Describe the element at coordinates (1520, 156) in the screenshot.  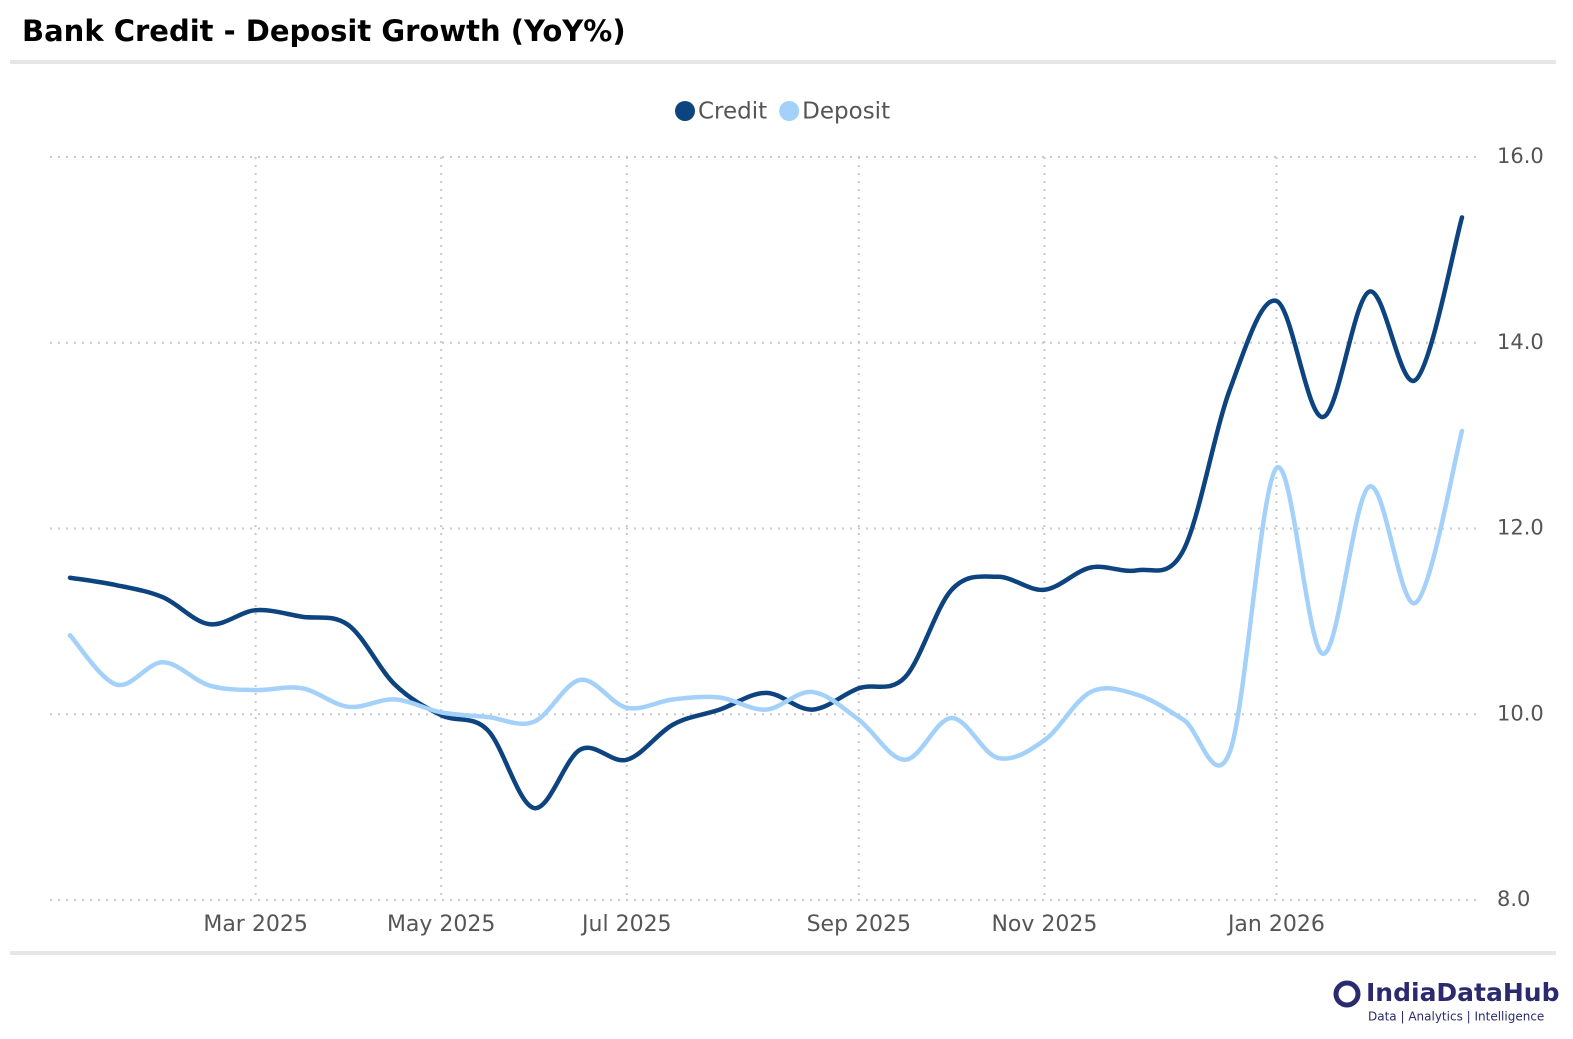
I see `y-tick-label: 16.0` at that location.